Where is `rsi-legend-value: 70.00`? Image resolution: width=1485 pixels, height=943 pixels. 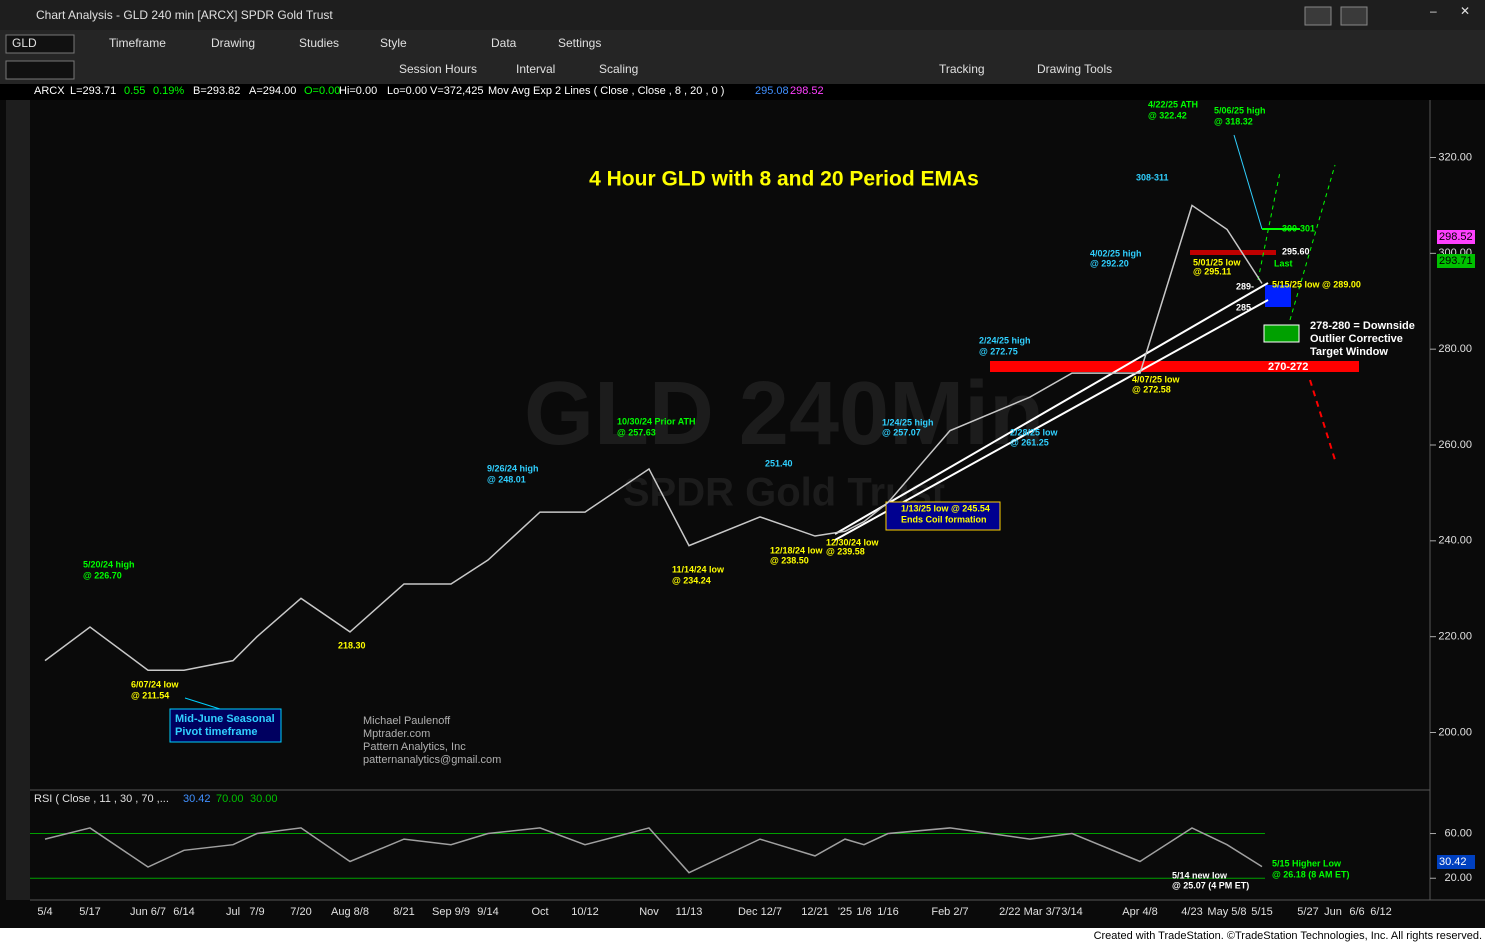
rsi-legend-value: 70.00 is located at coordinates (230, 799).